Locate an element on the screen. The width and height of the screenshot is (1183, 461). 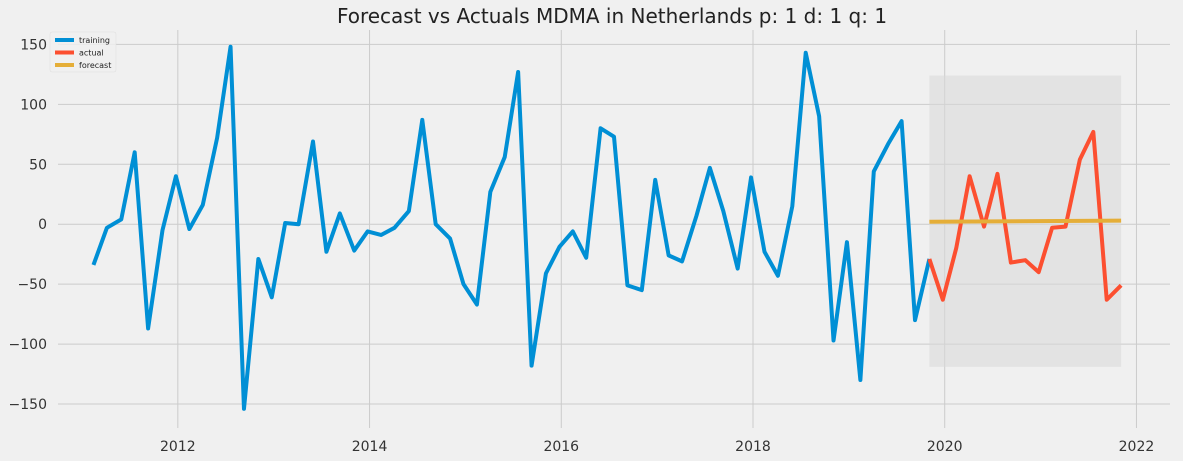
y-tick-label: 100 is located at coordinates (33, 105).